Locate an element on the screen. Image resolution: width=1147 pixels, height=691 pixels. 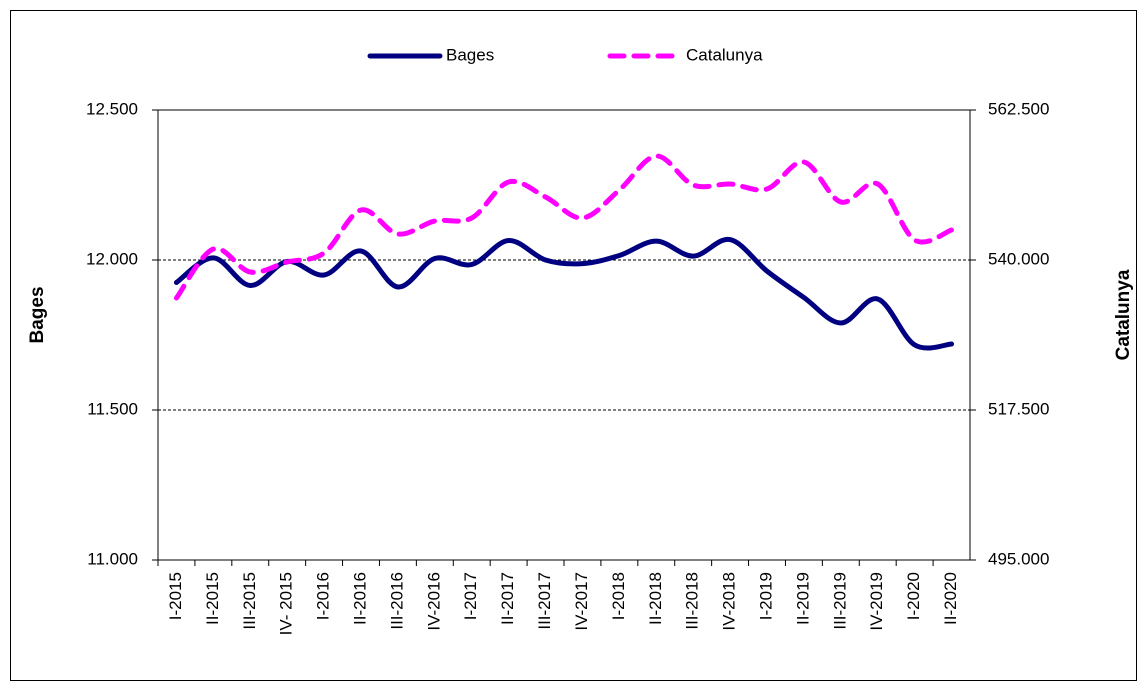
x-tick-label: III-2017 is located at coordinates (544, 601).